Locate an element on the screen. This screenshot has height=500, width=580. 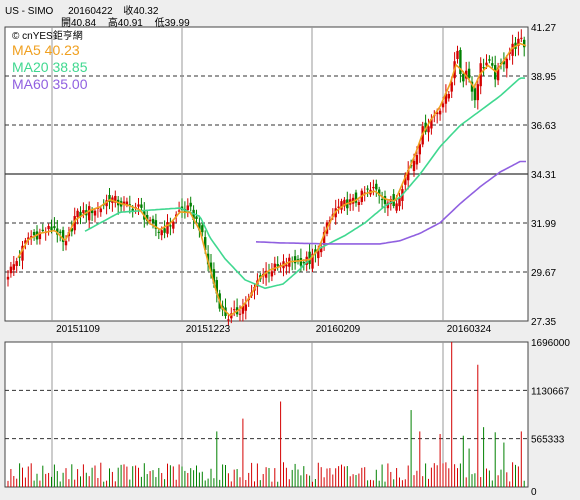
price-tick-label: 27.35 is located at coordinates (543, 322).